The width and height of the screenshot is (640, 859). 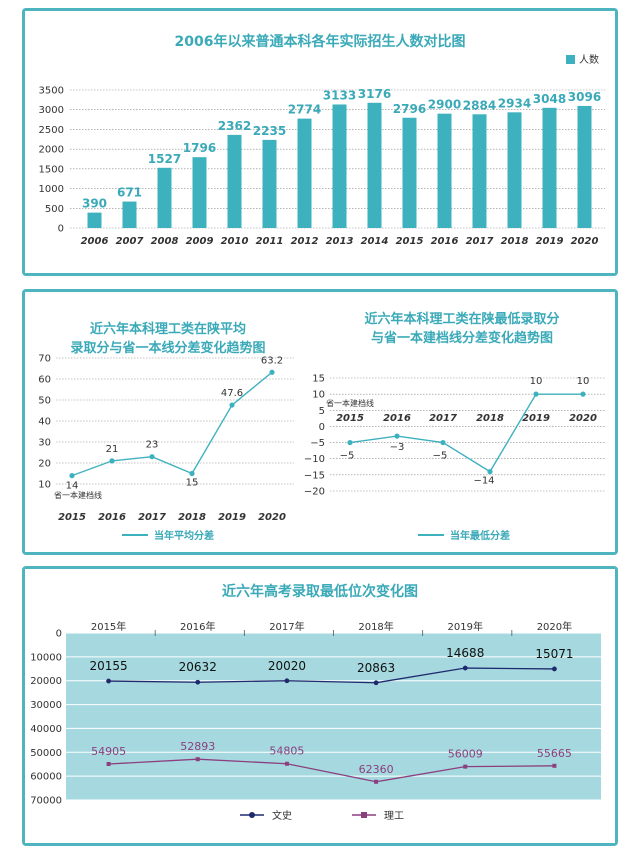 What do you see at coordinates (394, 816) in the screenshot?
I see `rank-legend-label: 理工` at bounding box center [394, 816].